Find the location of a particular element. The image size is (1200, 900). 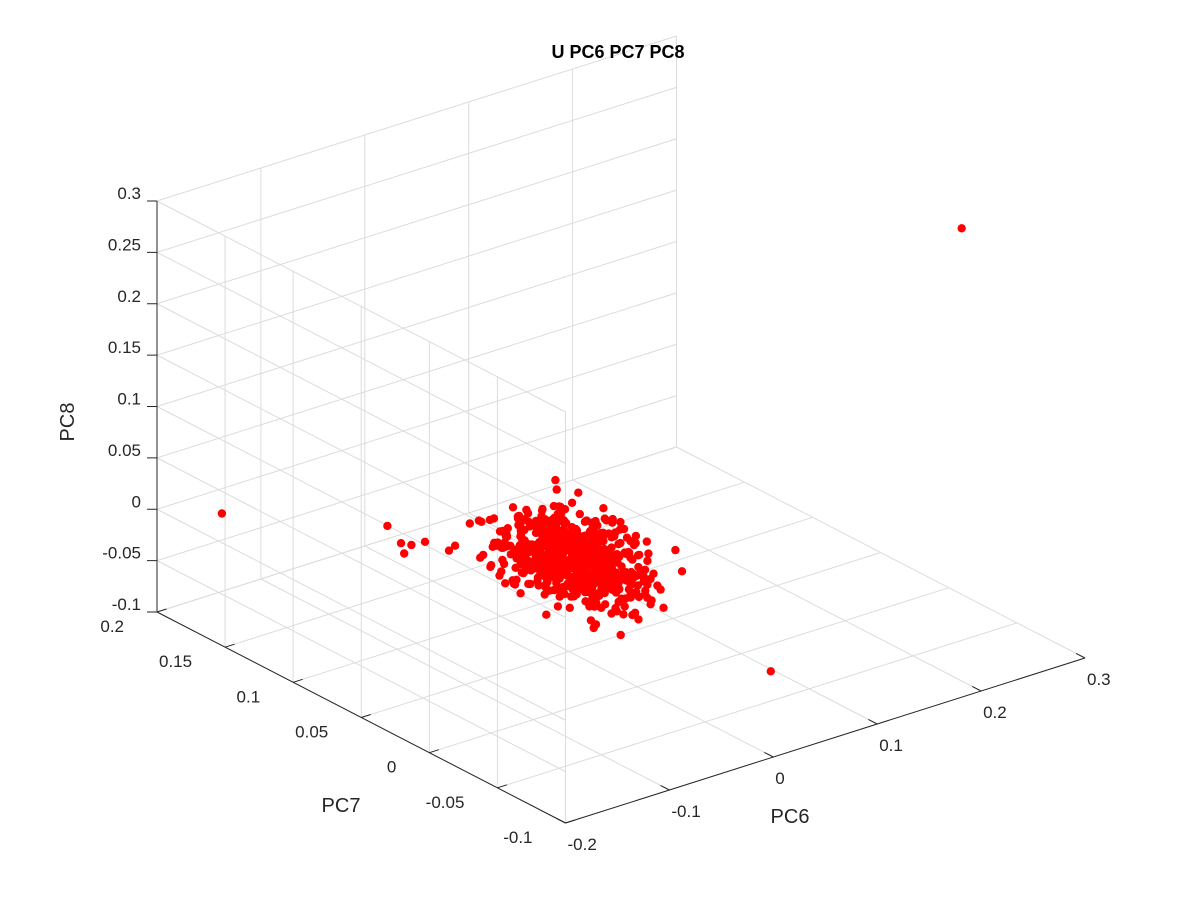

x-tick-label: 0 is located at coordinates (779, 778).